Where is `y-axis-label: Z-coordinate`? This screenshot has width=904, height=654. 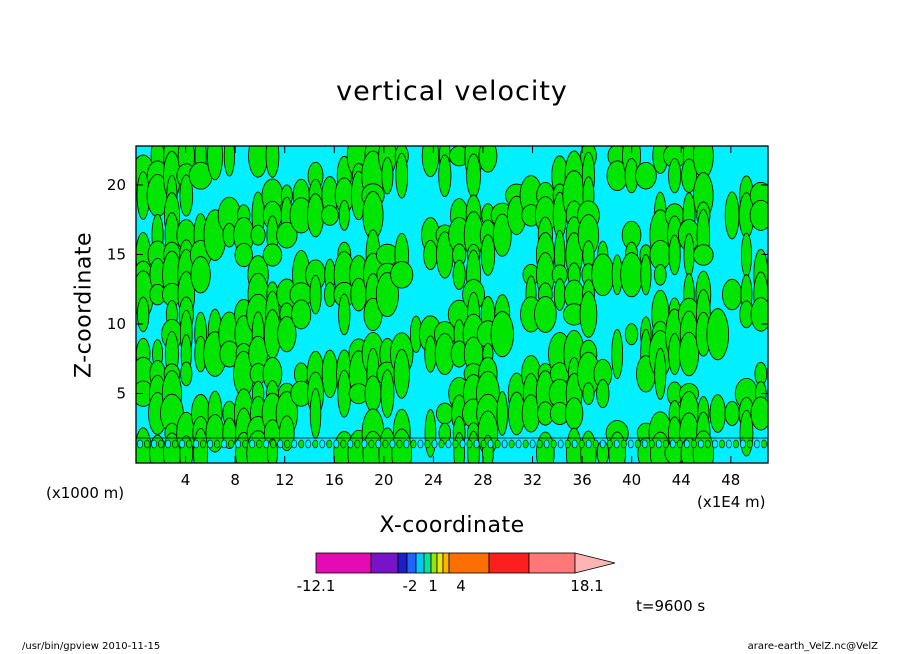
y-axis-label: Z-coordinate is located at coordinates (84, 305).